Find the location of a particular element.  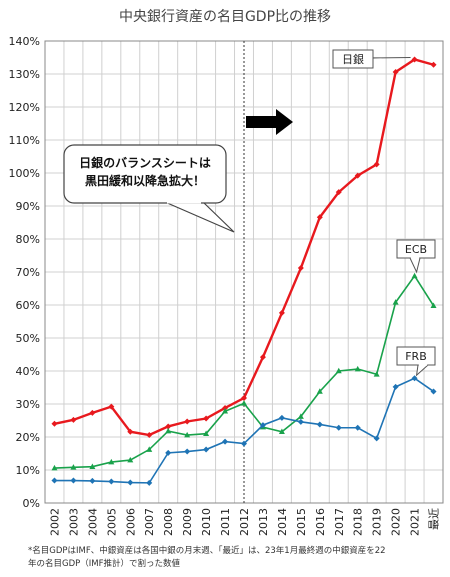

y-tick-label: 70% is located at coordinates (28, 272).